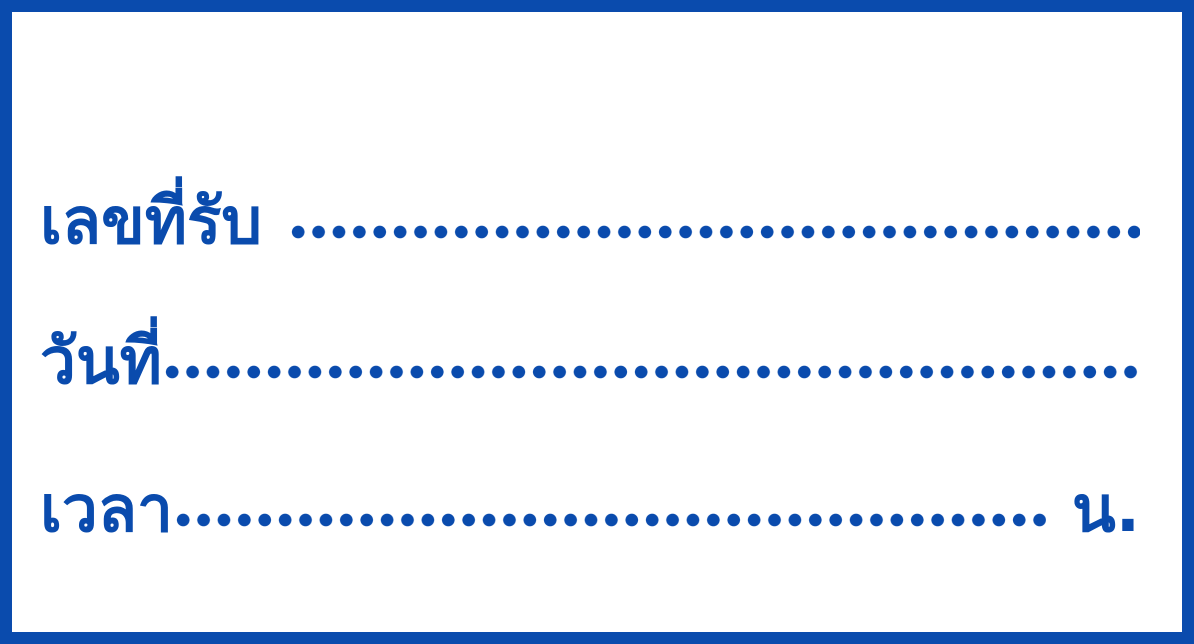  What do you see at coordinates (650, 372) in the screenshot?
I see `date-blank` at bounding box center [650, 372].